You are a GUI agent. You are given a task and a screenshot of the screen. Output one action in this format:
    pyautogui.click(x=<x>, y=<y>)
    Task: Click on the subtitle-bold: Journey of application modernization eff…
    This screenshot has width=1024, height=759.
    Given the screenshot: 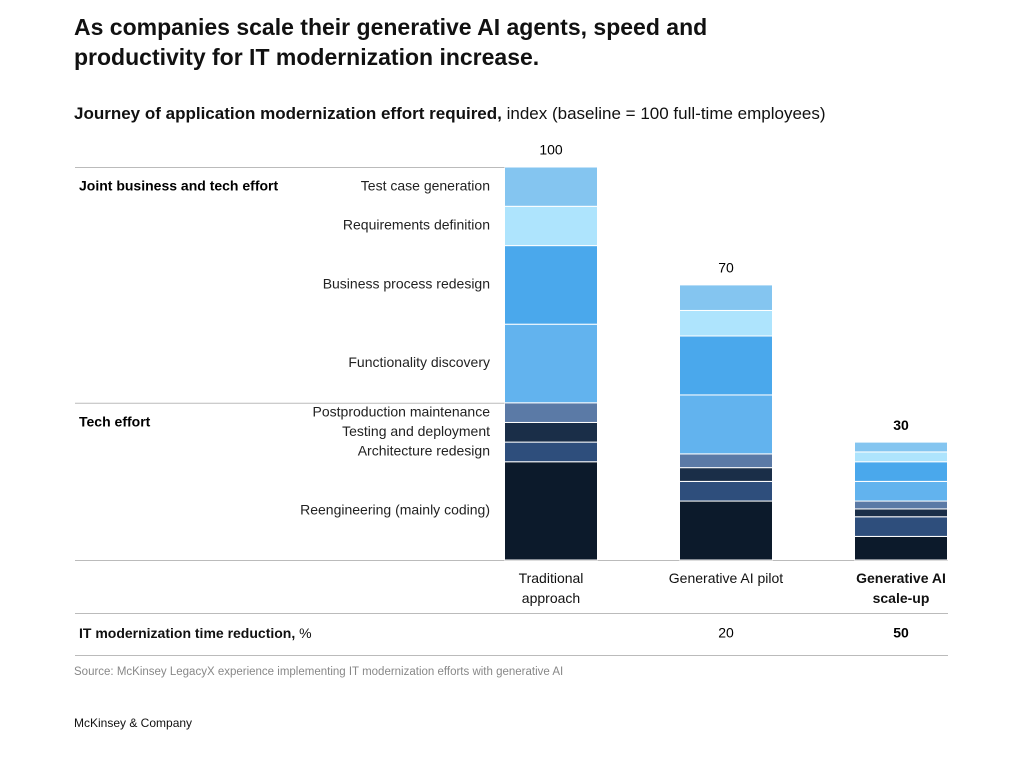 What is the action you would take?
    pyautogui.click(x=288, y=113)
    